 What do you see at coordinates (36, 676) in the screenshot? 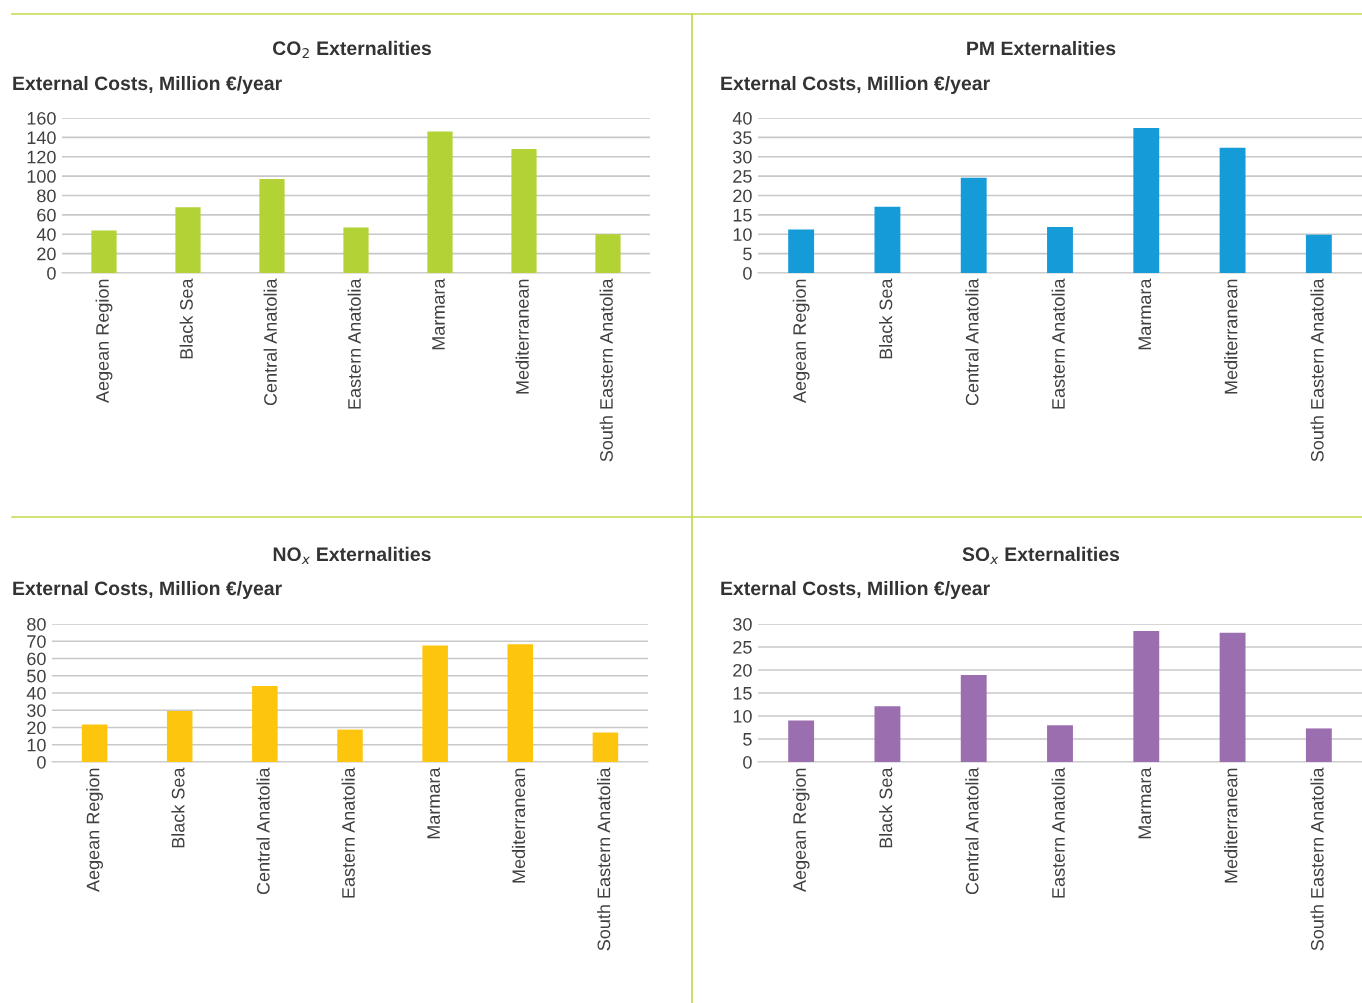
I see `y-tick-label: 50` at bounding box center [36, 676].